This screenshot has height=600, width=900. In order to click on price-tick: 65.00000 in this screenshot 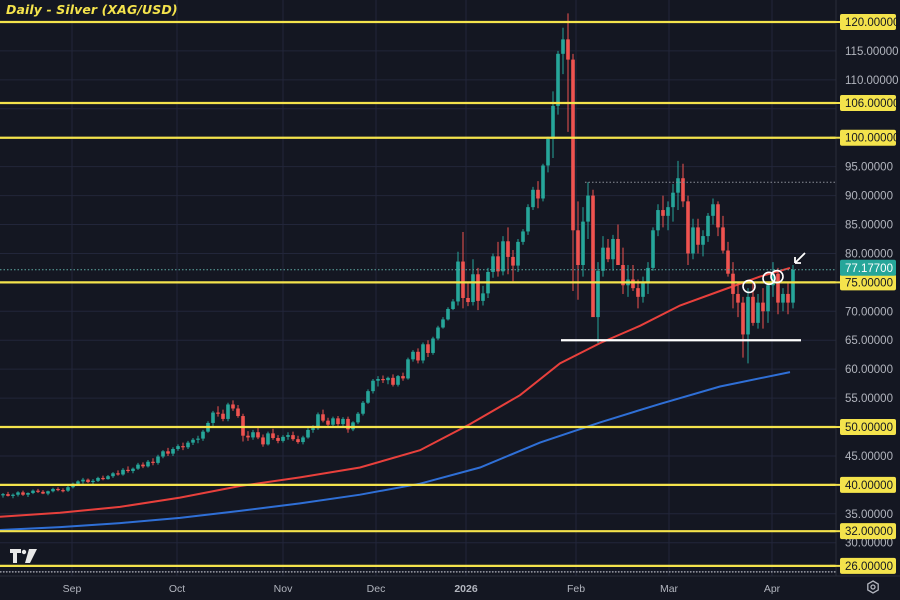, I will do `click(869, 341)`.